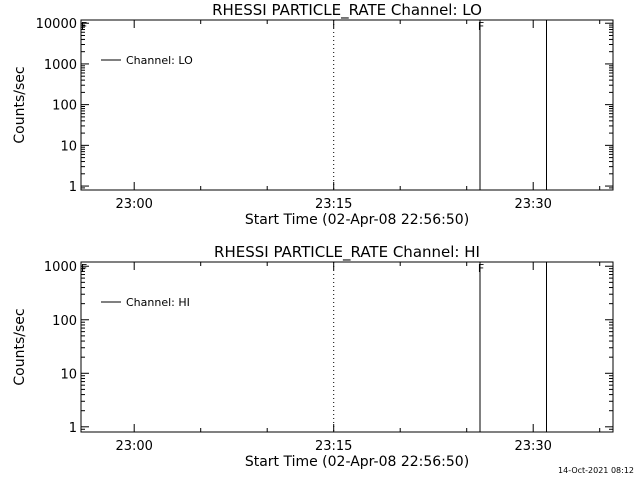  What do you see at coordinates (20, 346) in the screenshot?
I see `panel-2-y-axis-label: Counts/sec` at bounding box center [20, 346].